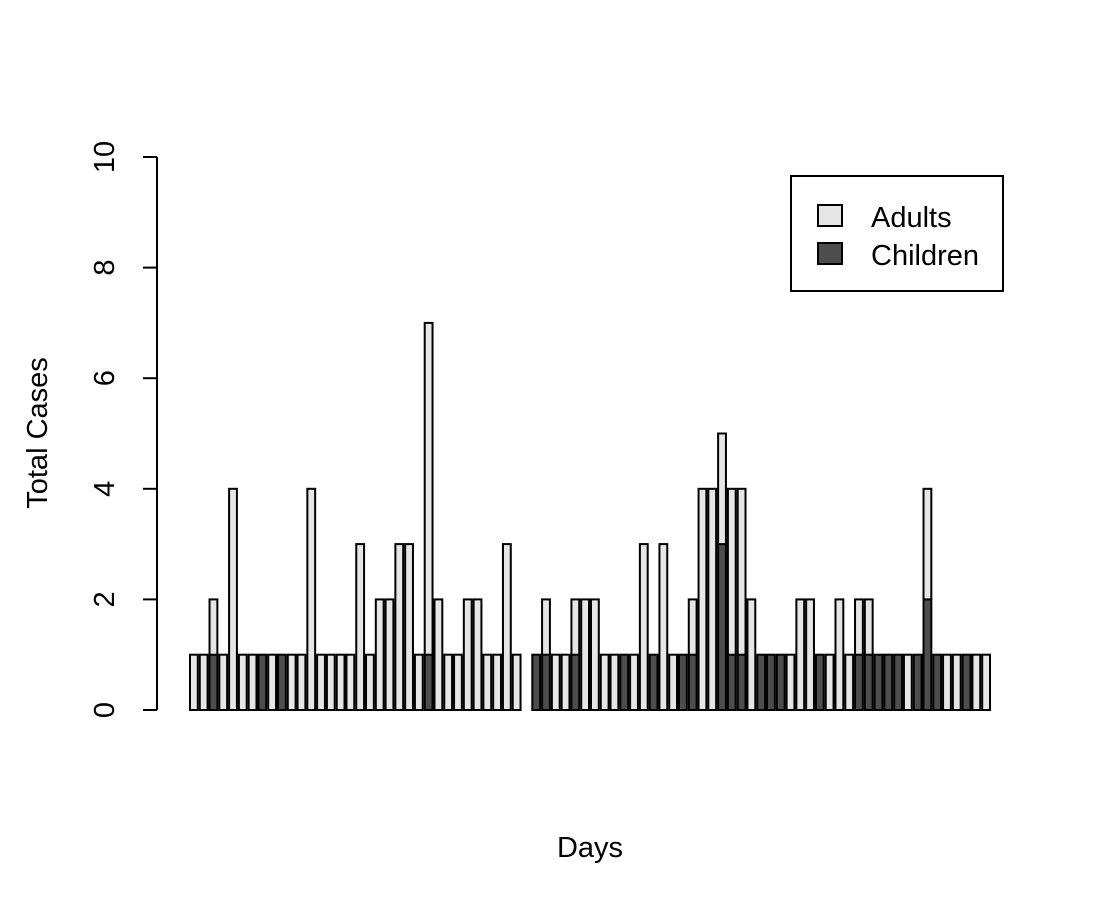 The image size is (1104, 906). Describe the element at coordinates (911, 218) in the screenshot. I see `legend-label-adults: Adults` at that location.